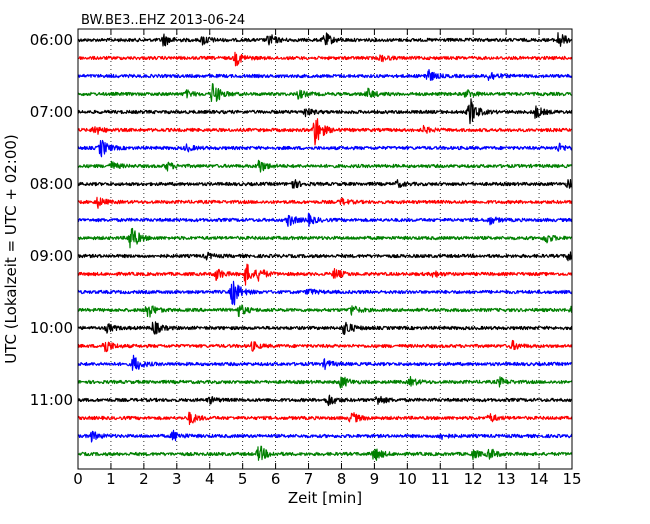 This screenshot has height=524, width=650. What do you see at coordinates (440, 479) in the screenshot?
I see `x-tick-label: 11` at bounding box center [440, 479].